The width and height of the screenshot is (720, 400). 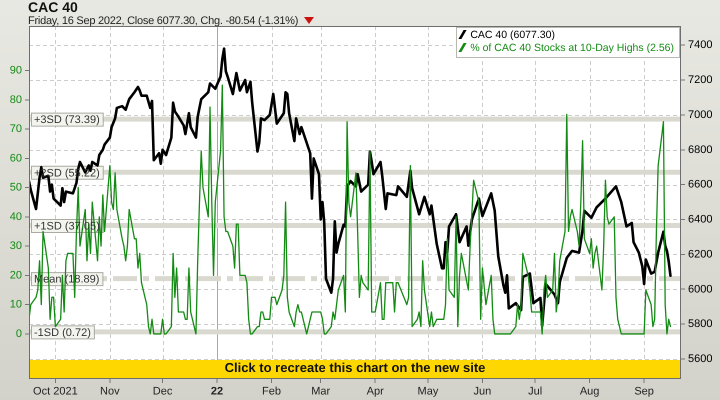 I want to click on annotation: Click to recreate this chart on the new site, so click(x=355, y=367).